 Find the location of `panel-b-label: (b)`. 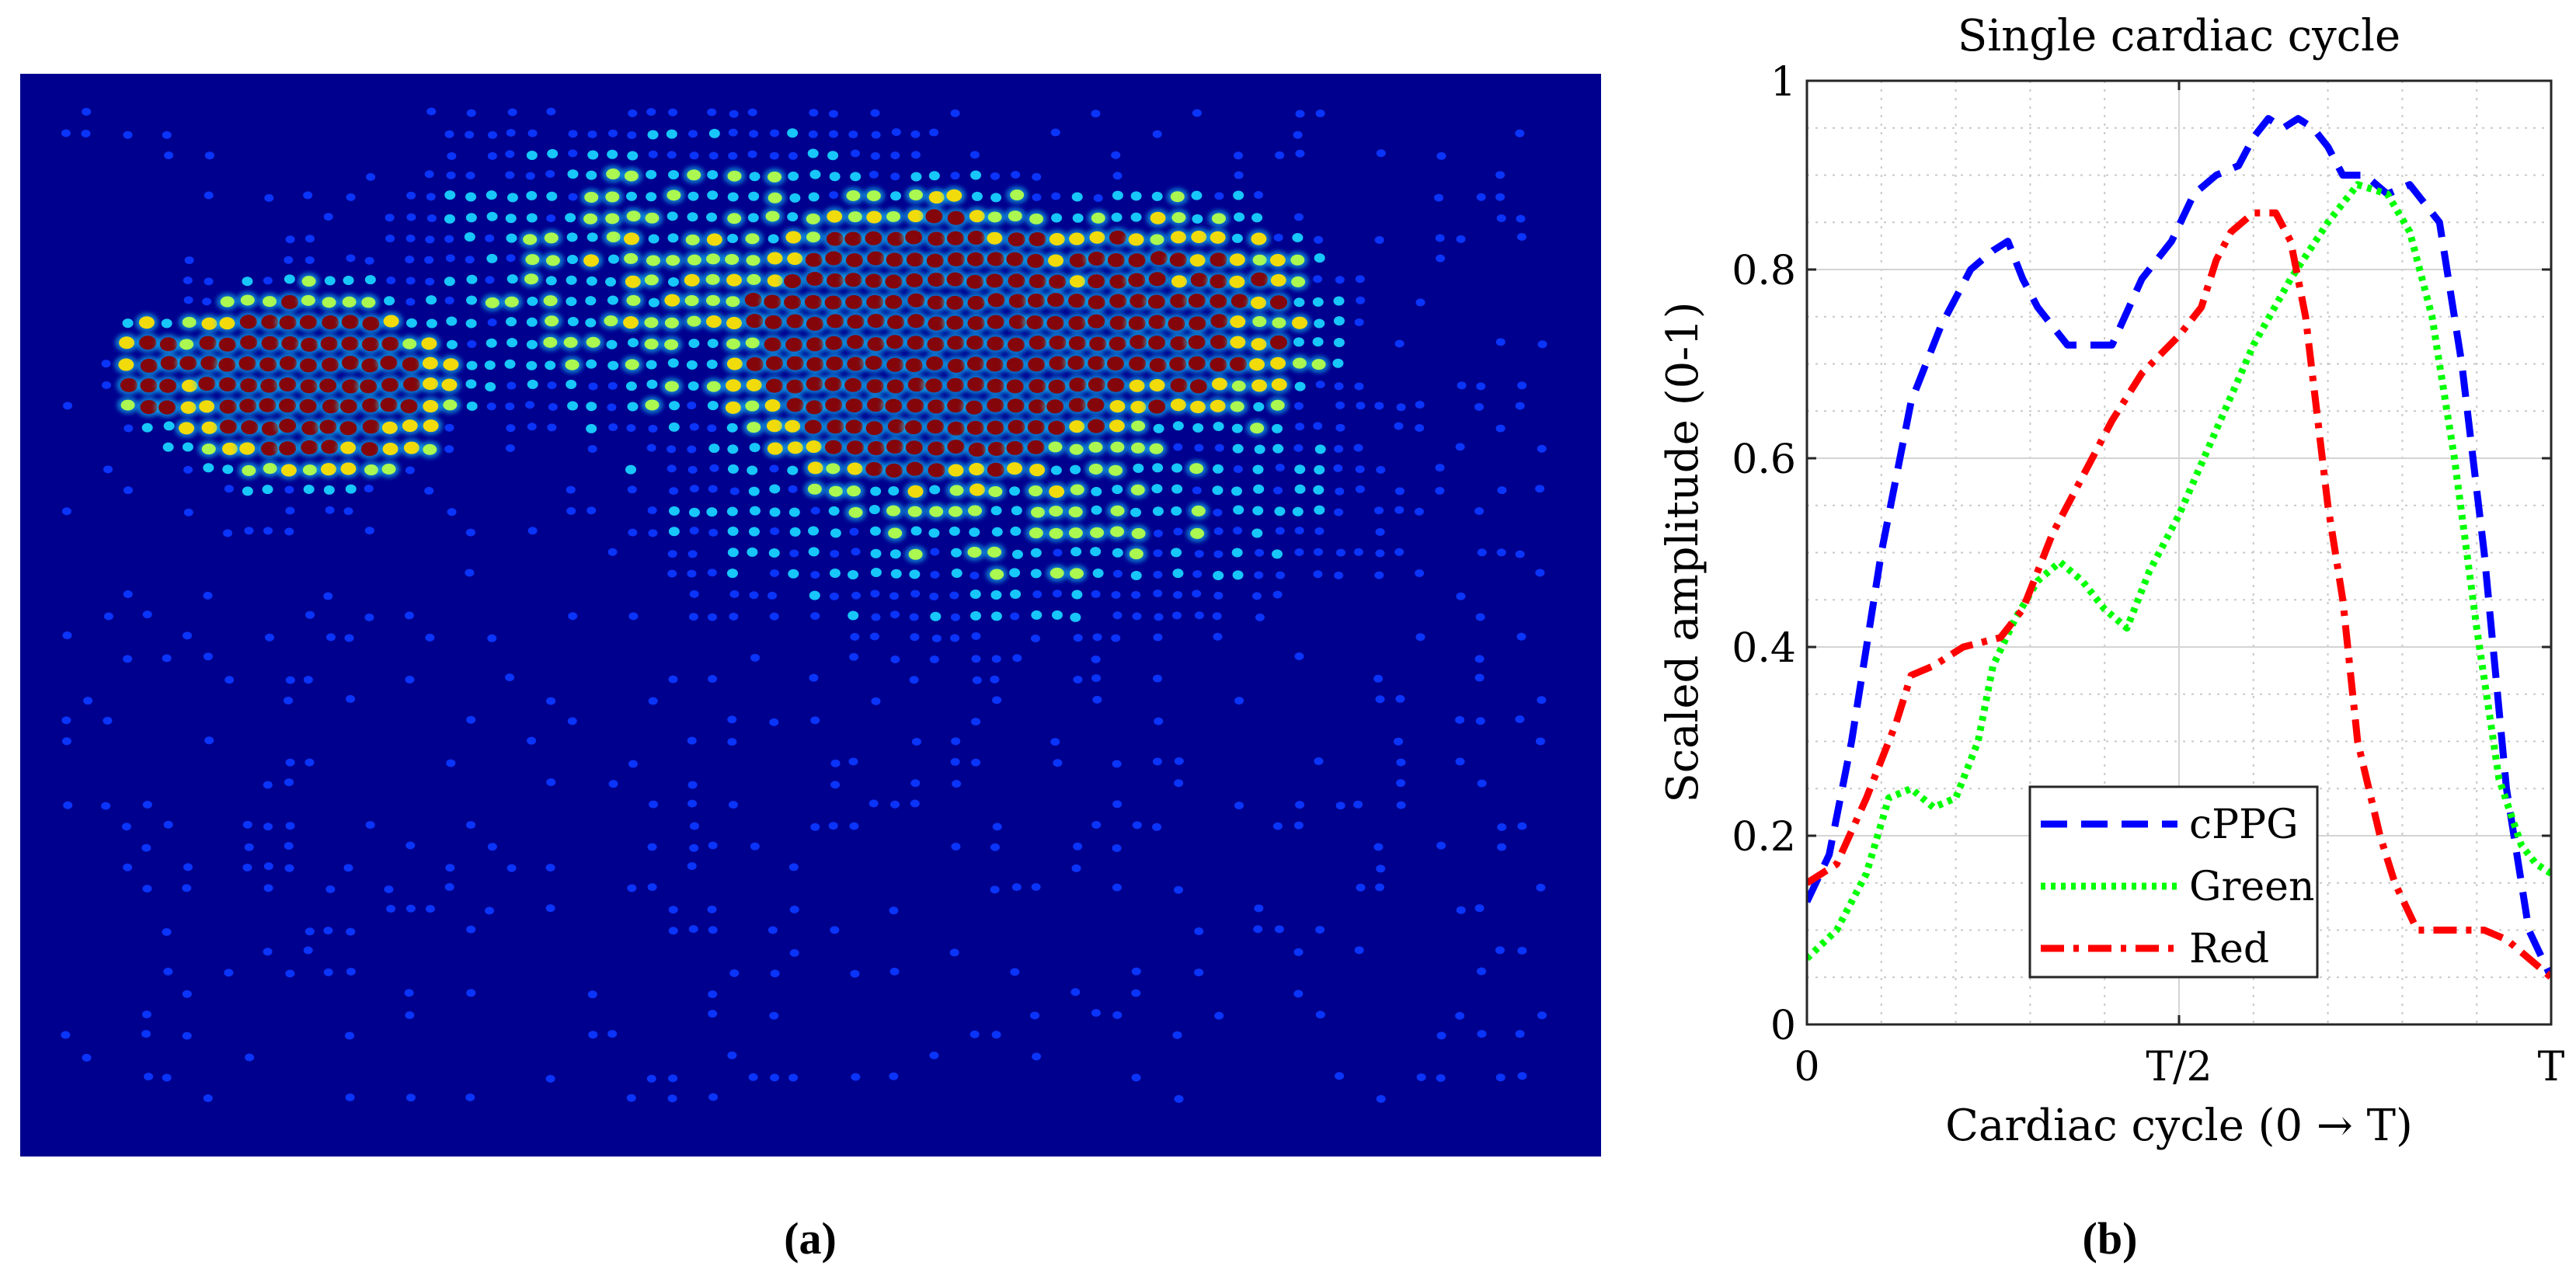

panel-b-label: (b) is located at coordinates (2110, 1238).